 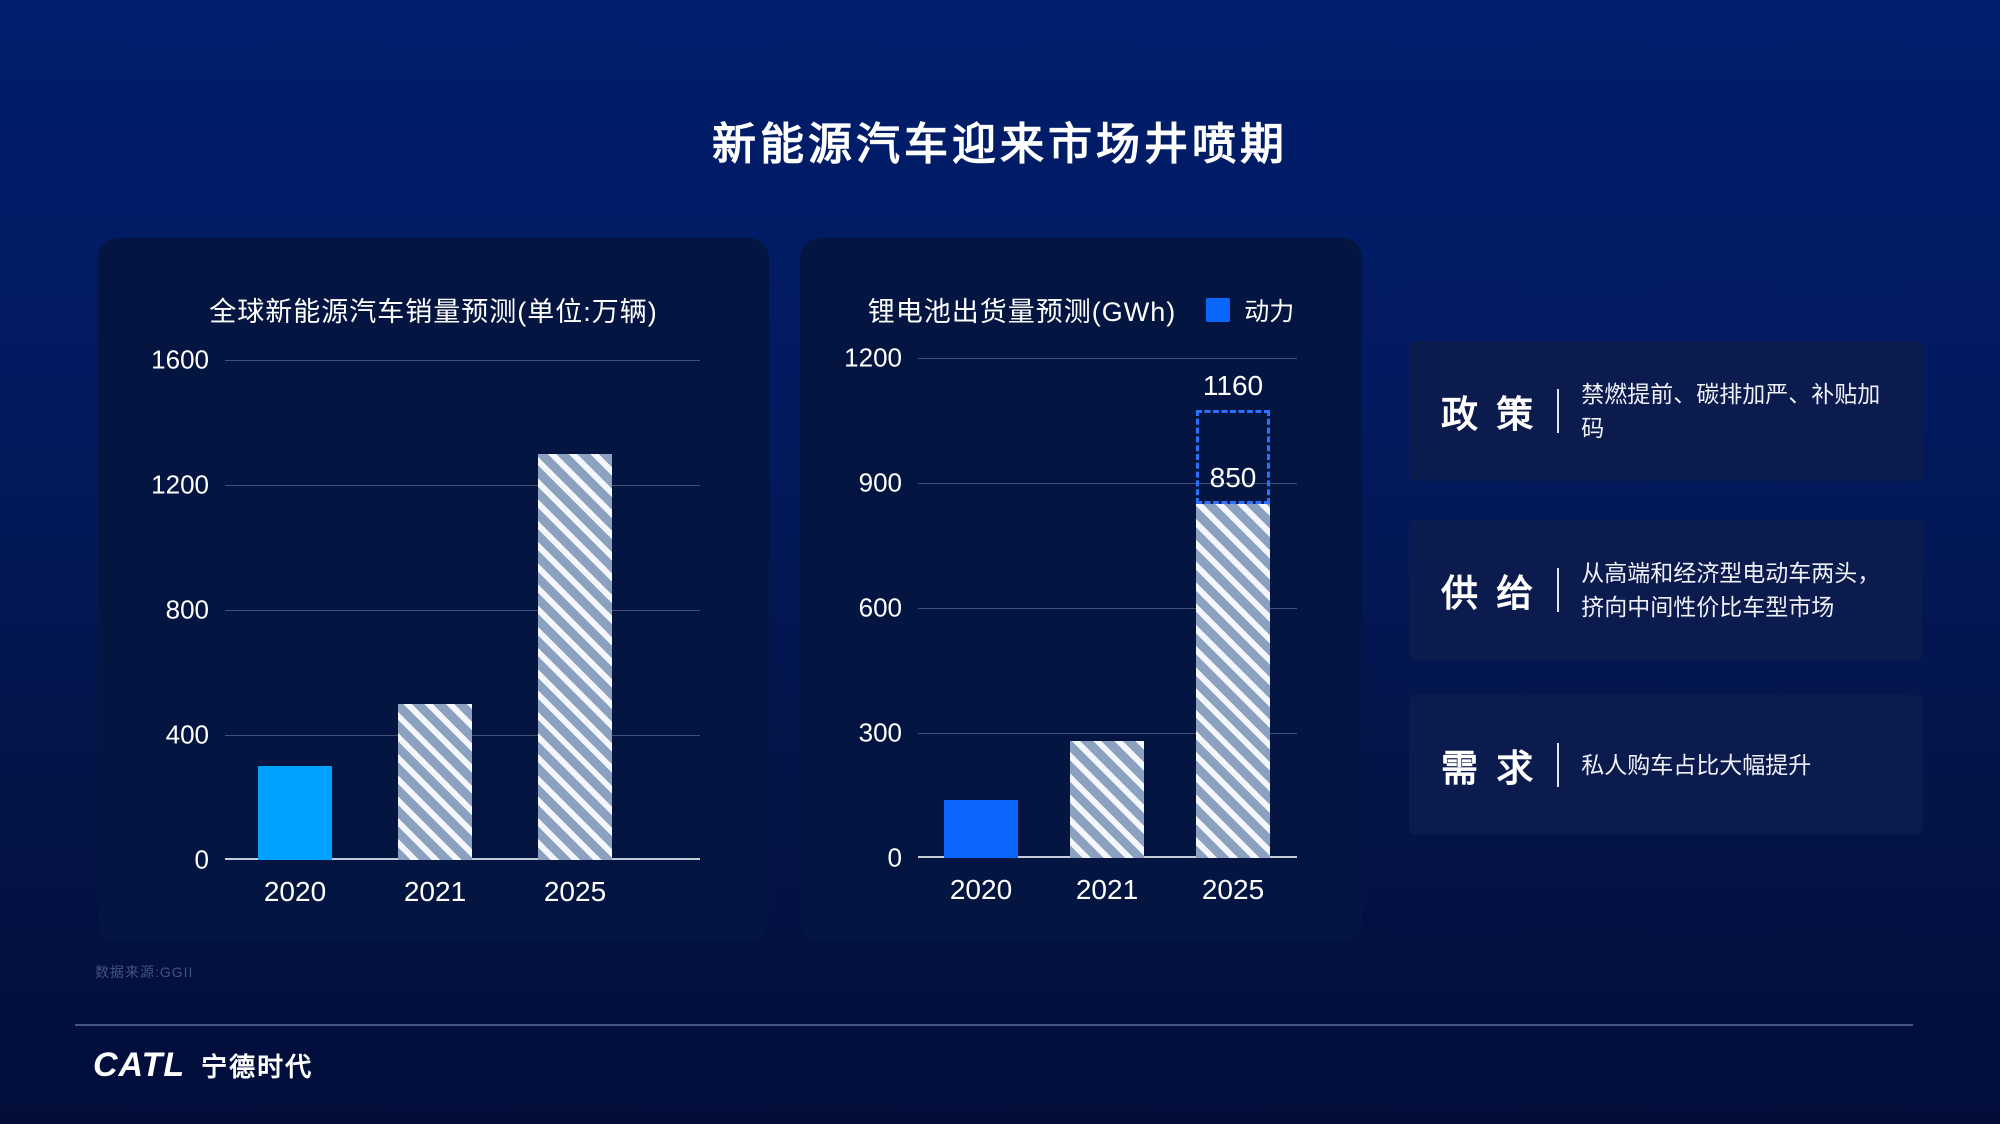 What do you see at coordinates (1233, 385) in the screenshot?
I see `projection-value-label: 1160` at bounding box center [1233, 385].